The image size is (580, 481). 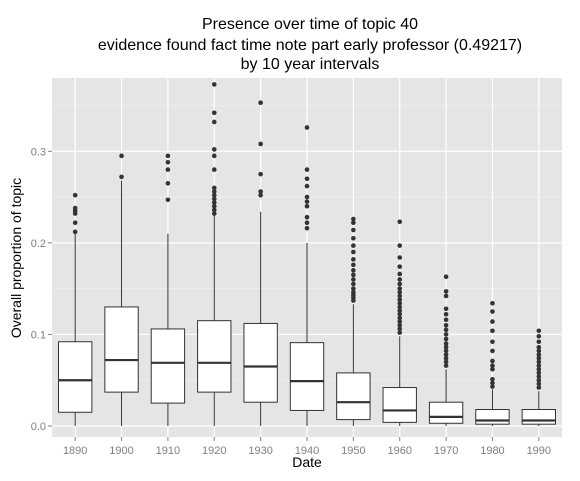 I want to click on x-tick-label: 1890, so click(x=75, y=451).